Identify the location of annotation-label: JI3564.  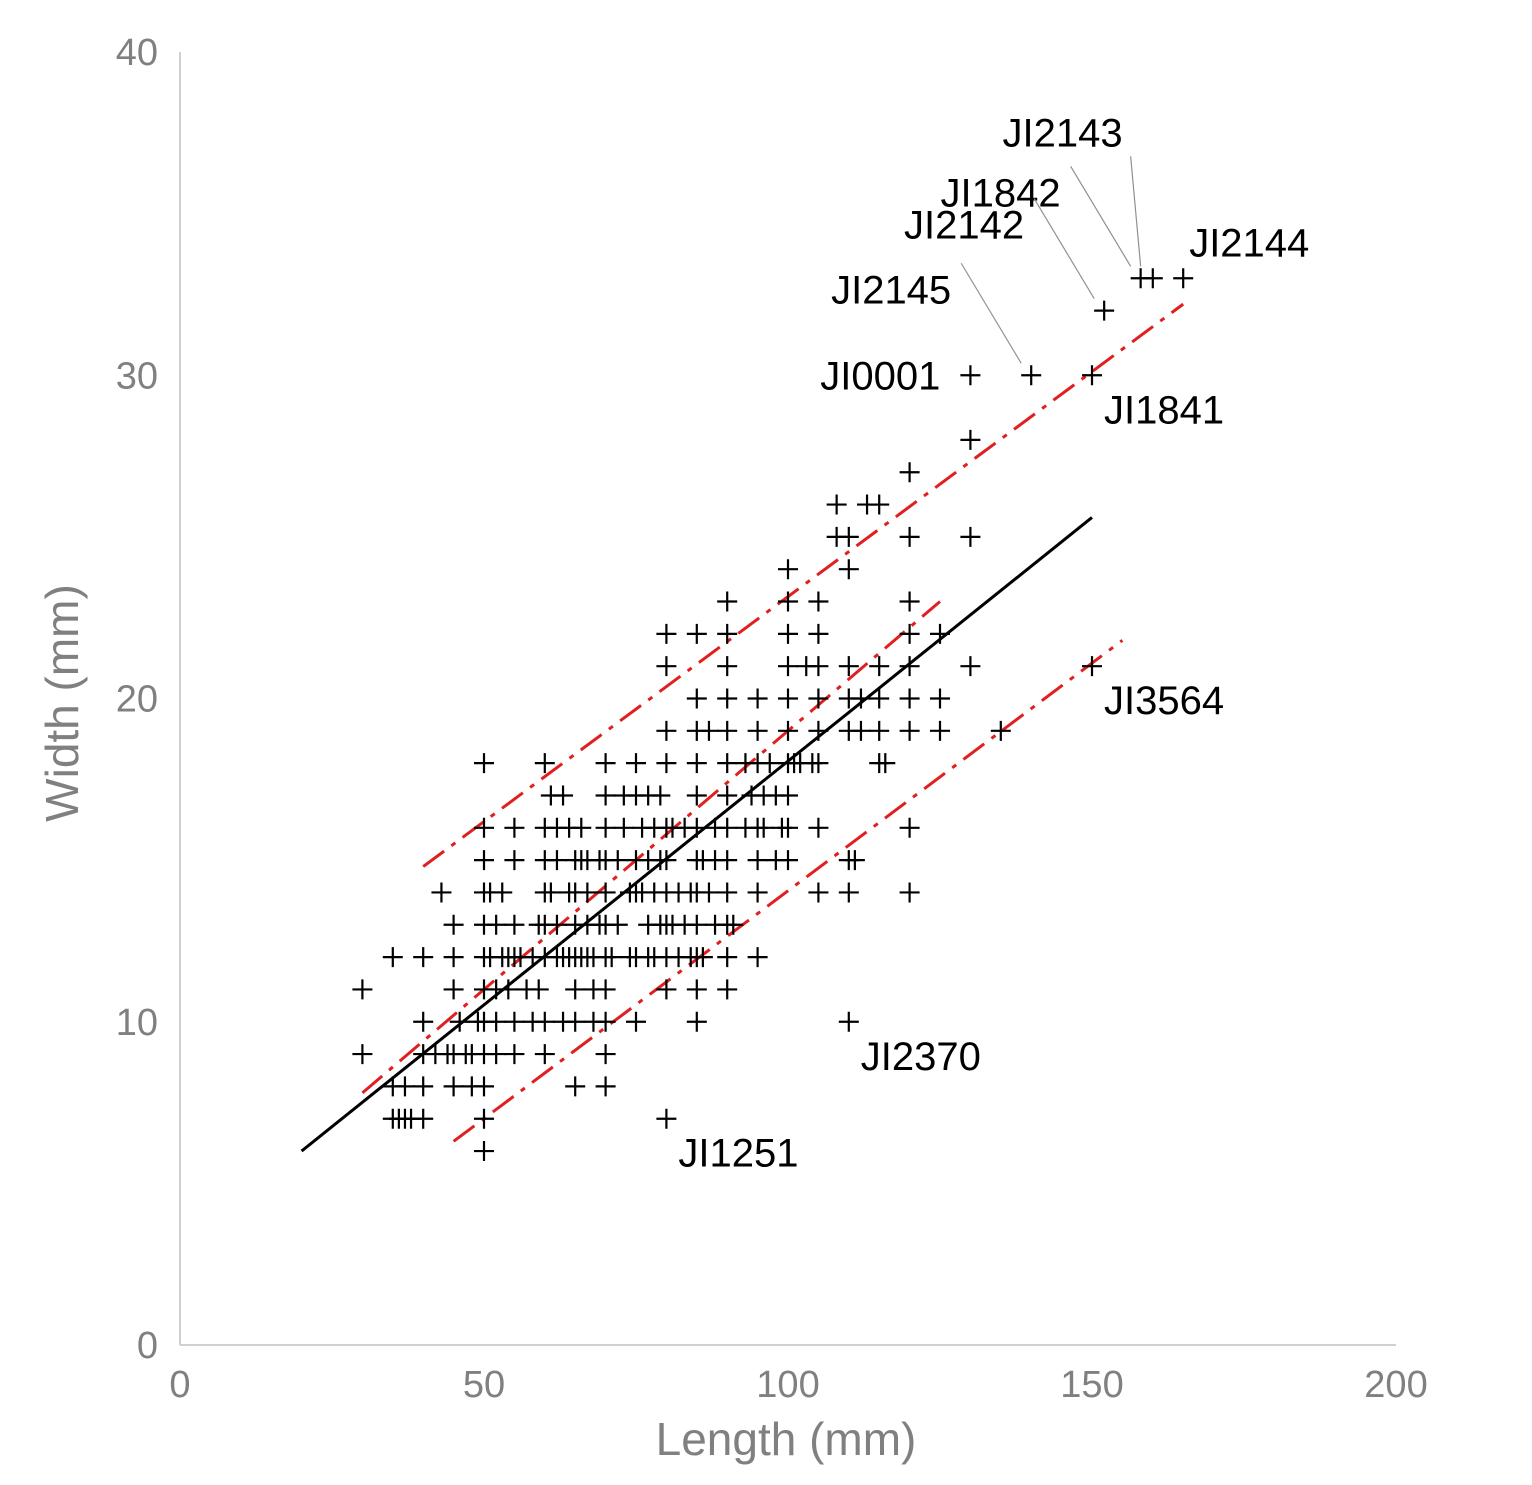
(1164, 701).